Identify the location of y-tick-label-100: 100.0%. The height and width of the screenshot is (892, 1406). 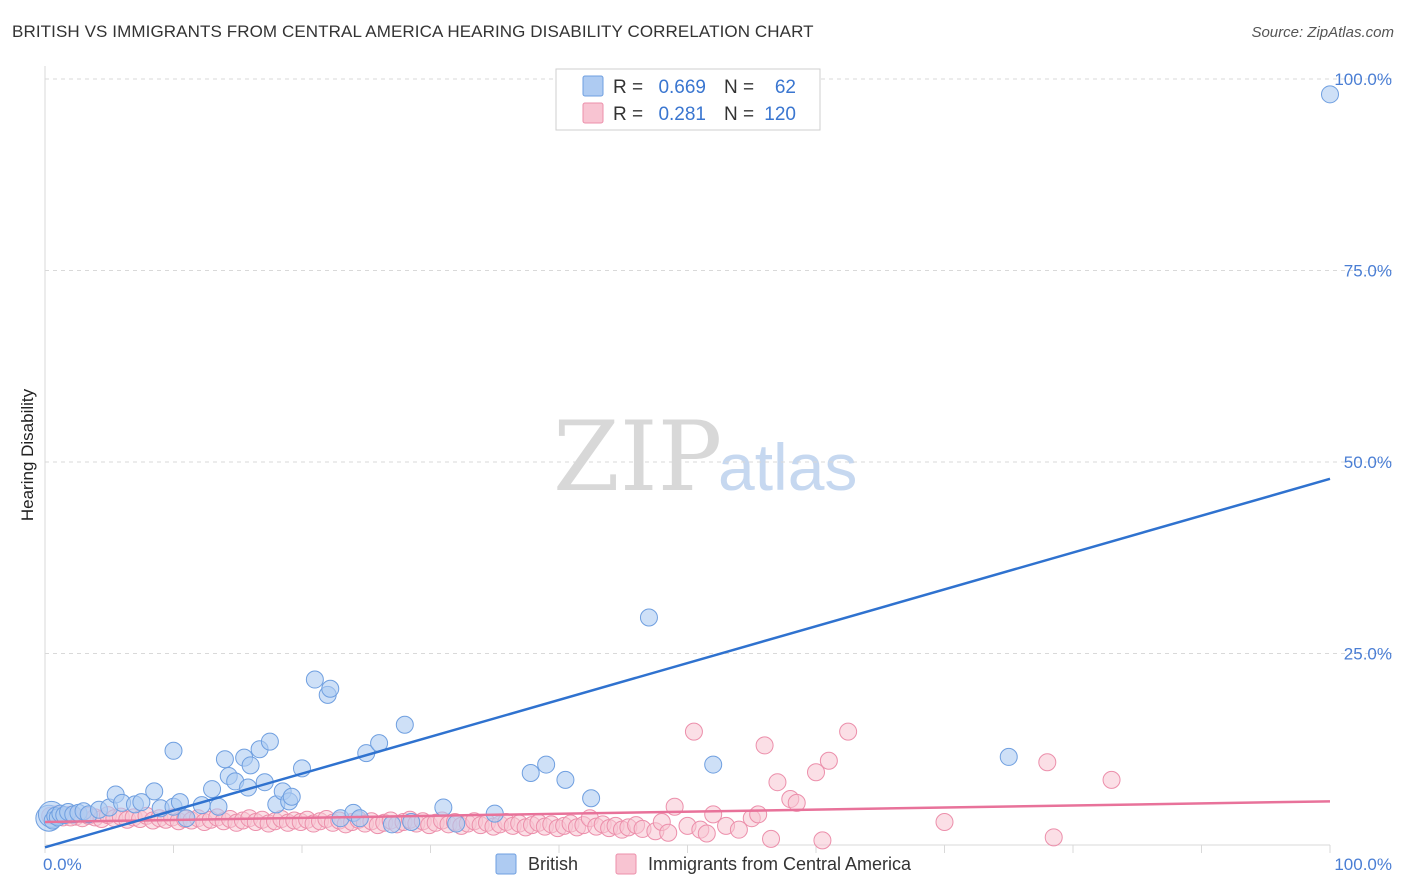
(1363, 79).